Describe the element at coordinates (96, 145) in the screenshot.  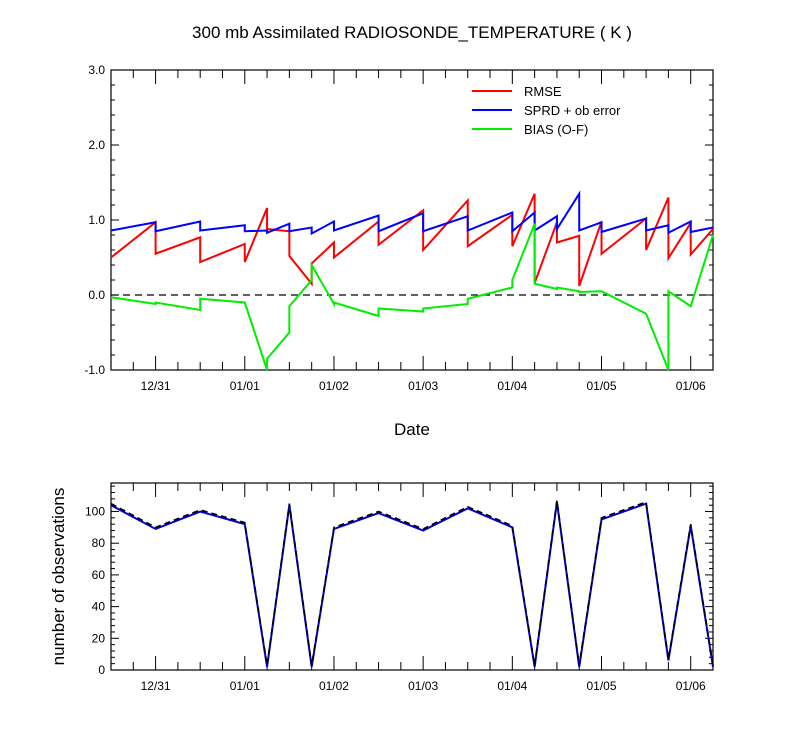
I see `y-tick-label: 2.0` at that location.